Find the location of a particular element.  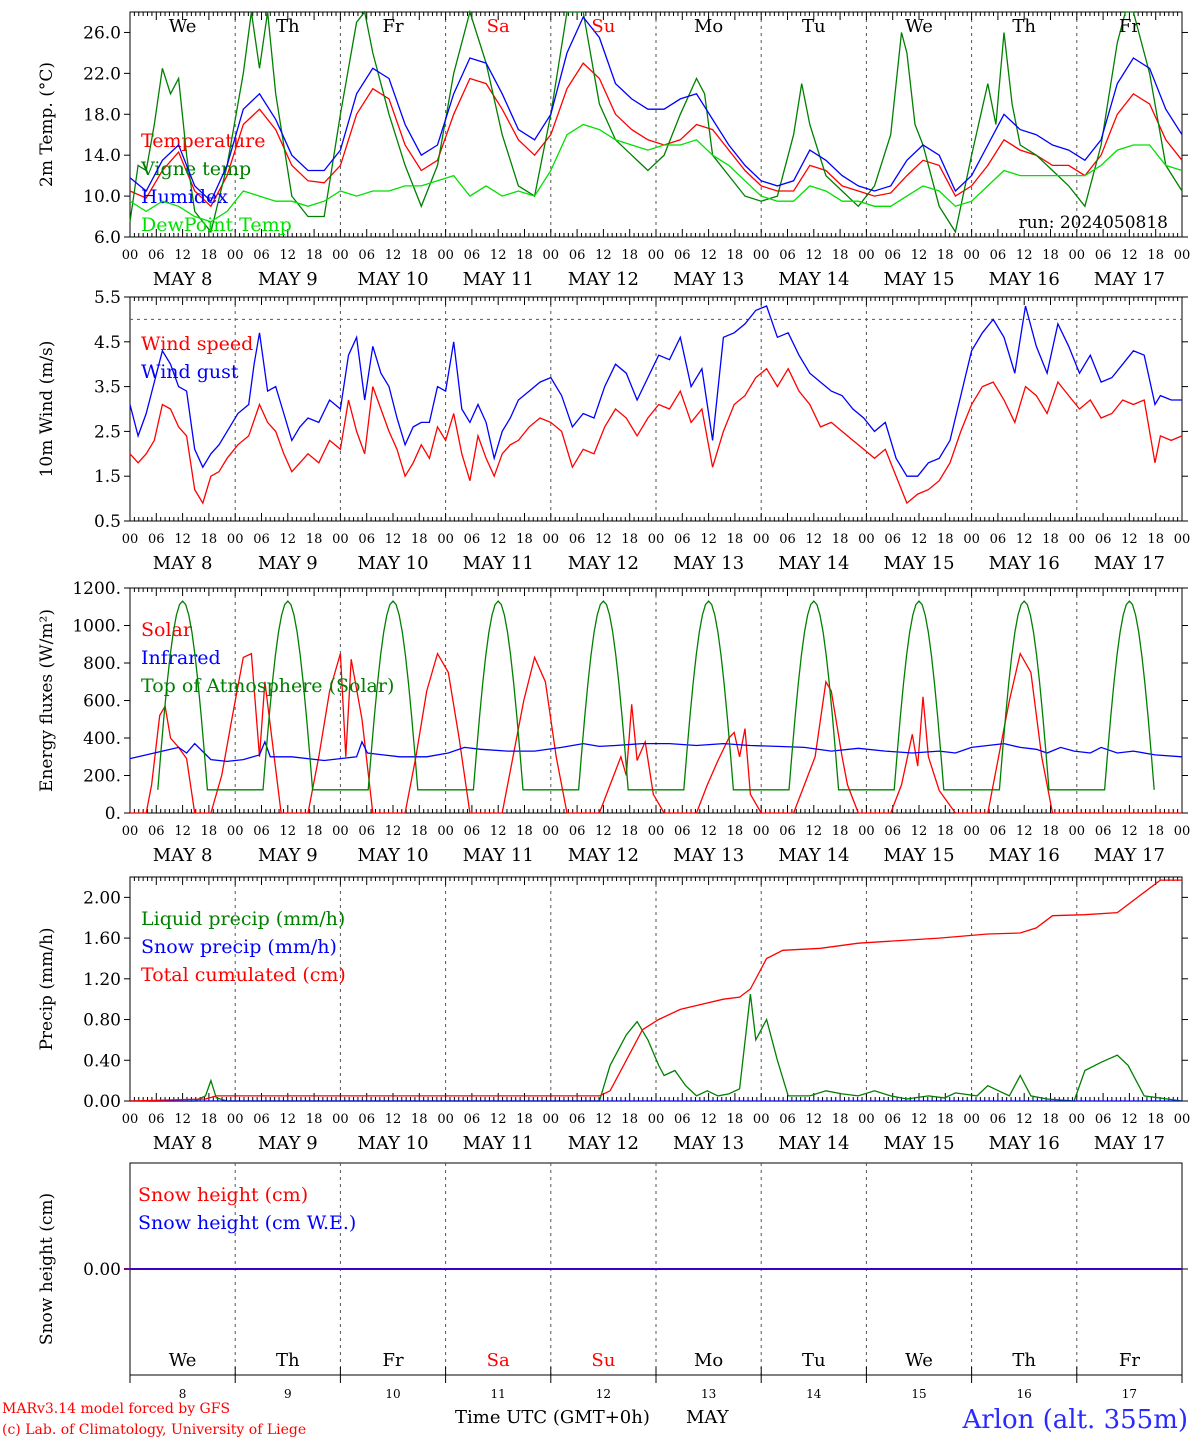

day-number: 12 is located at coordinates (603, 1394).